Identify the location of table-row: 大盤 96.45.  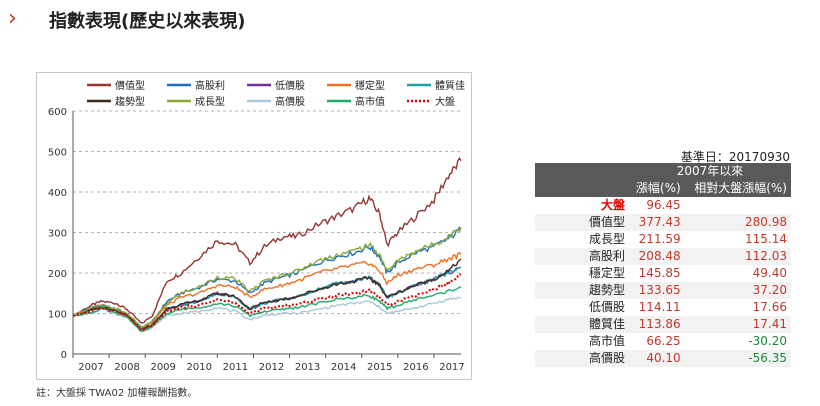
(663, 205).